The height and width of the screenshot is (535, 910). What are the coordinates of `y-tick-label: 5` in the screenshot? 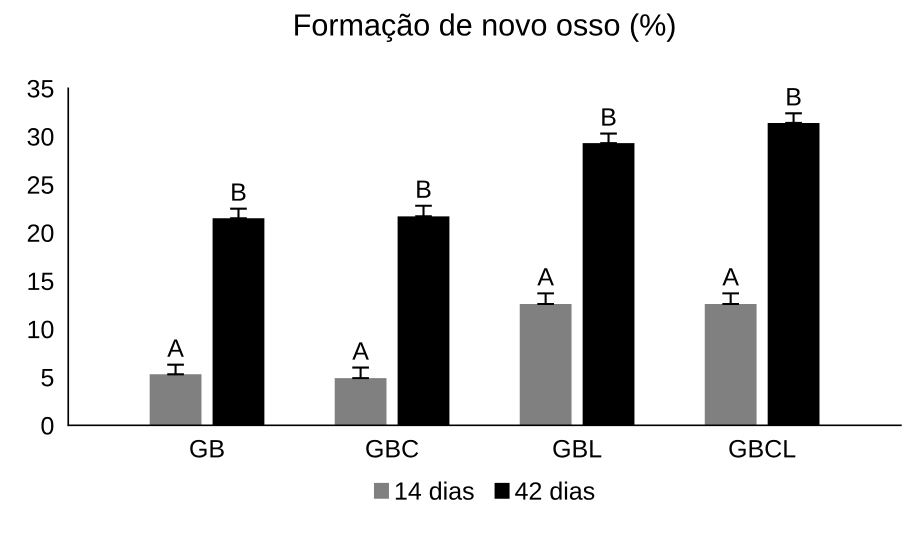 It's located at (47, 377).